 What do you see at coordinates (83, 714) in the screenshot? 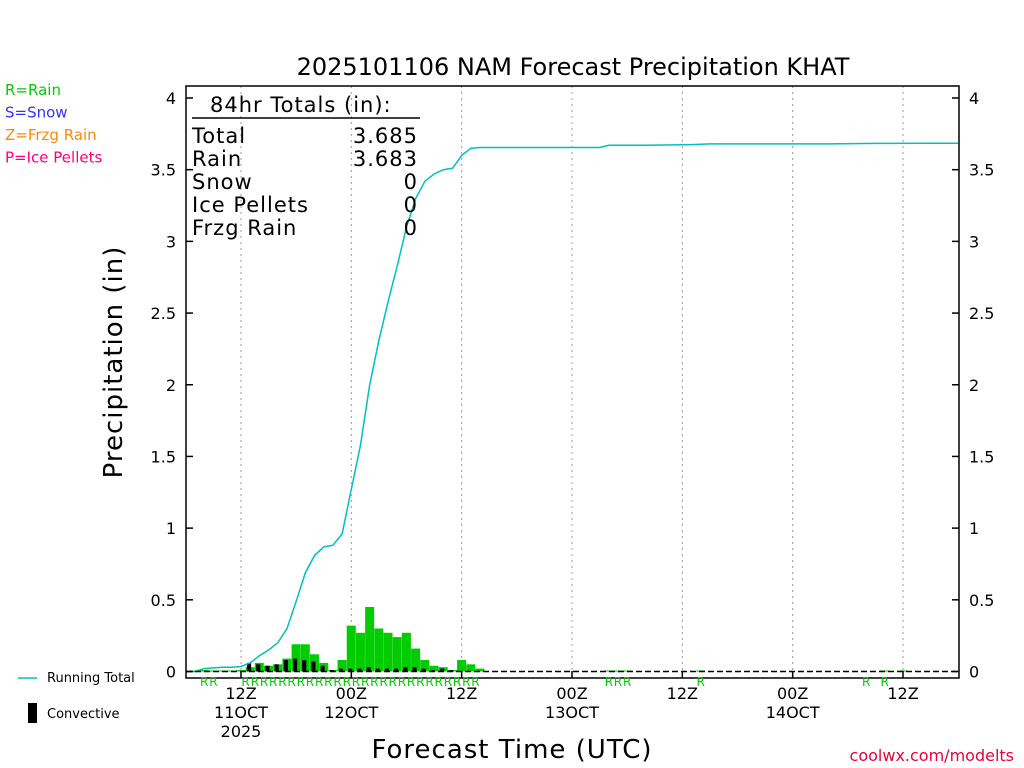
I see `convective-legend-label: Convective` at bounding box center [83, 714].